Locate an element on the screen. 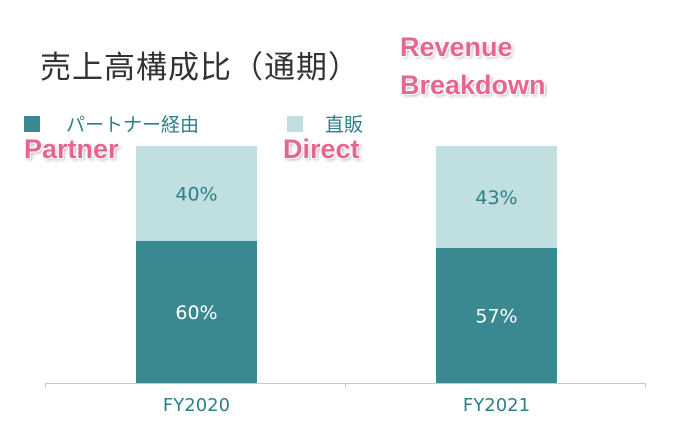 This screenshot has height=432, width=676. annotation-partner: Partner is located at coordinates (71, 149).